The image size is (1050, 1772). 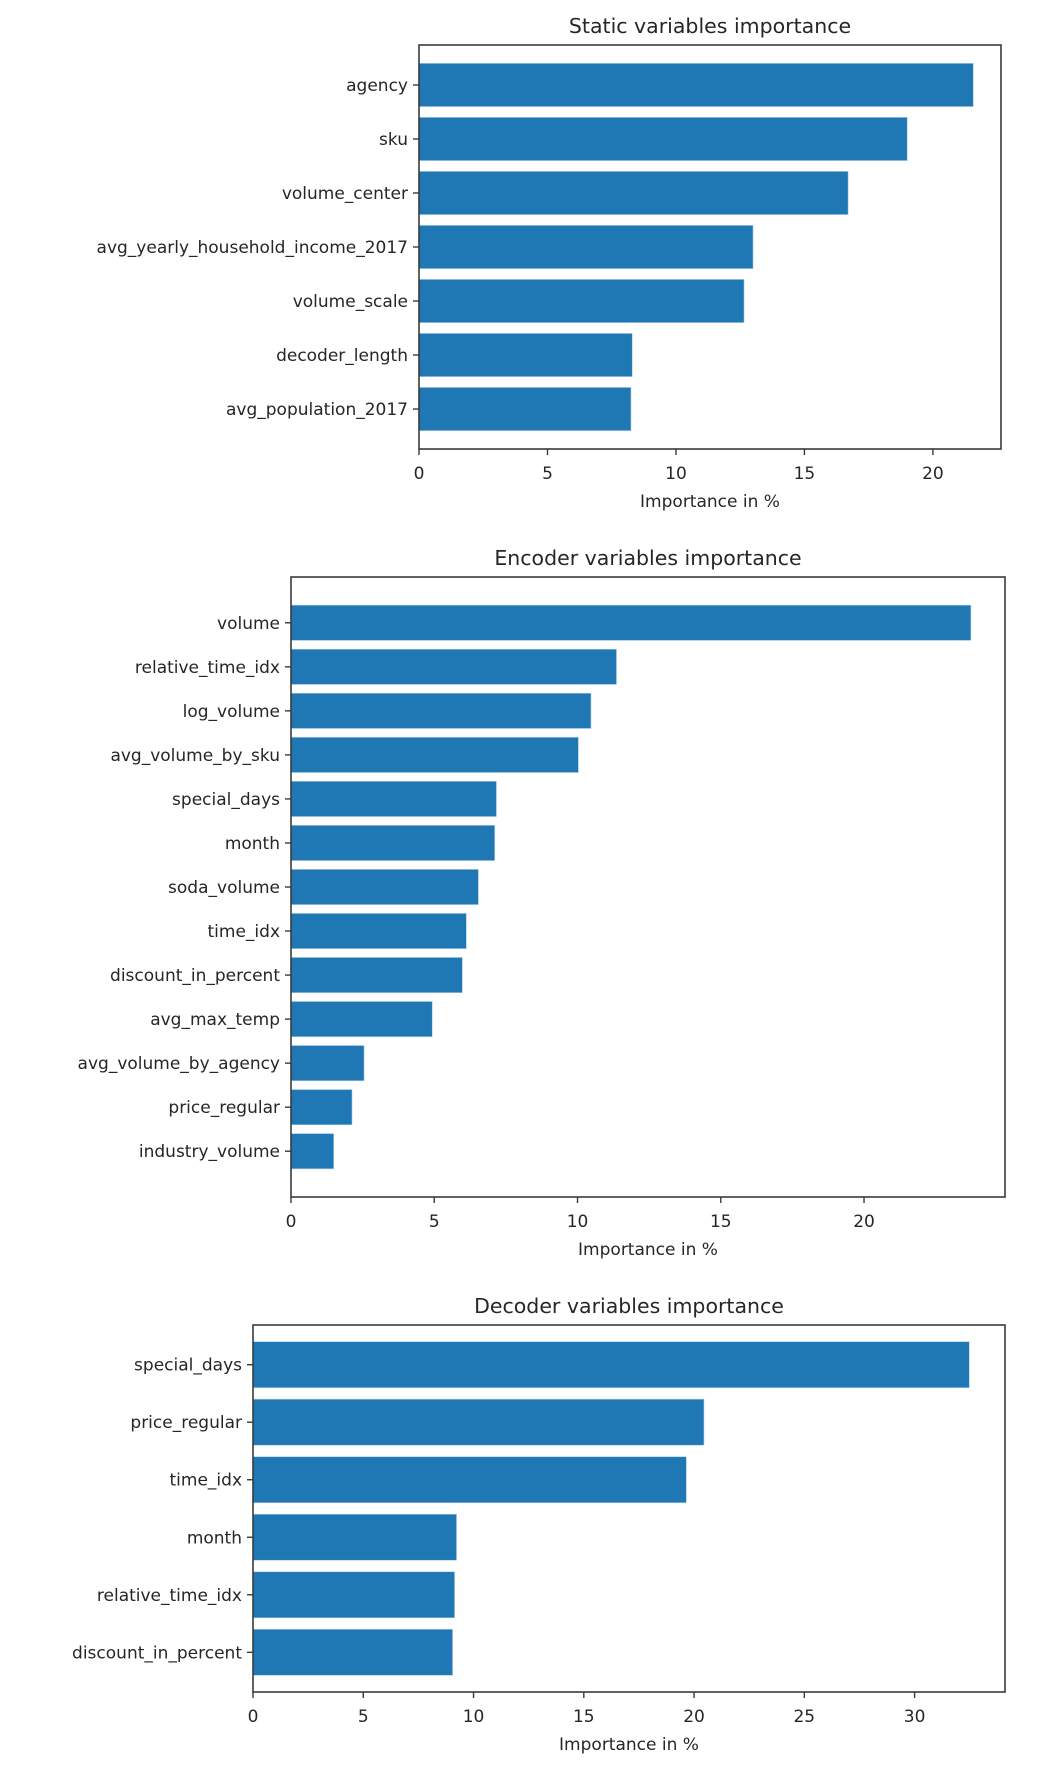 What do you see at coordinates (525, 355) in the screenshot?
I see `bar-decoder-length` at bounding box center [525, 355].